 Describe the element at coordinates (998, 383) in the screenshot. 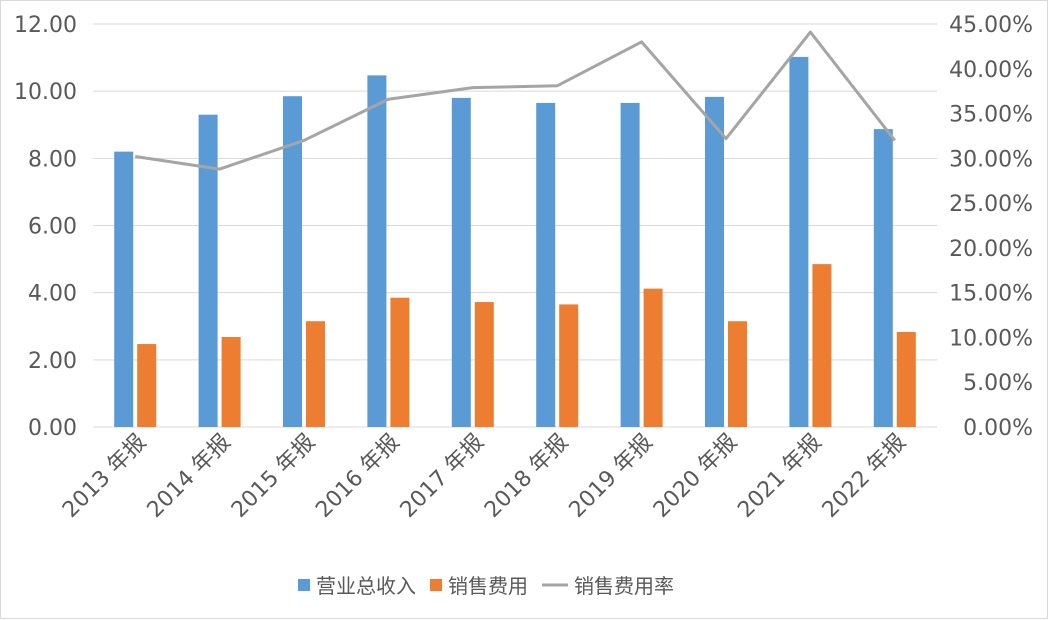

I see `right-tick-label: 5.00%` at that location.